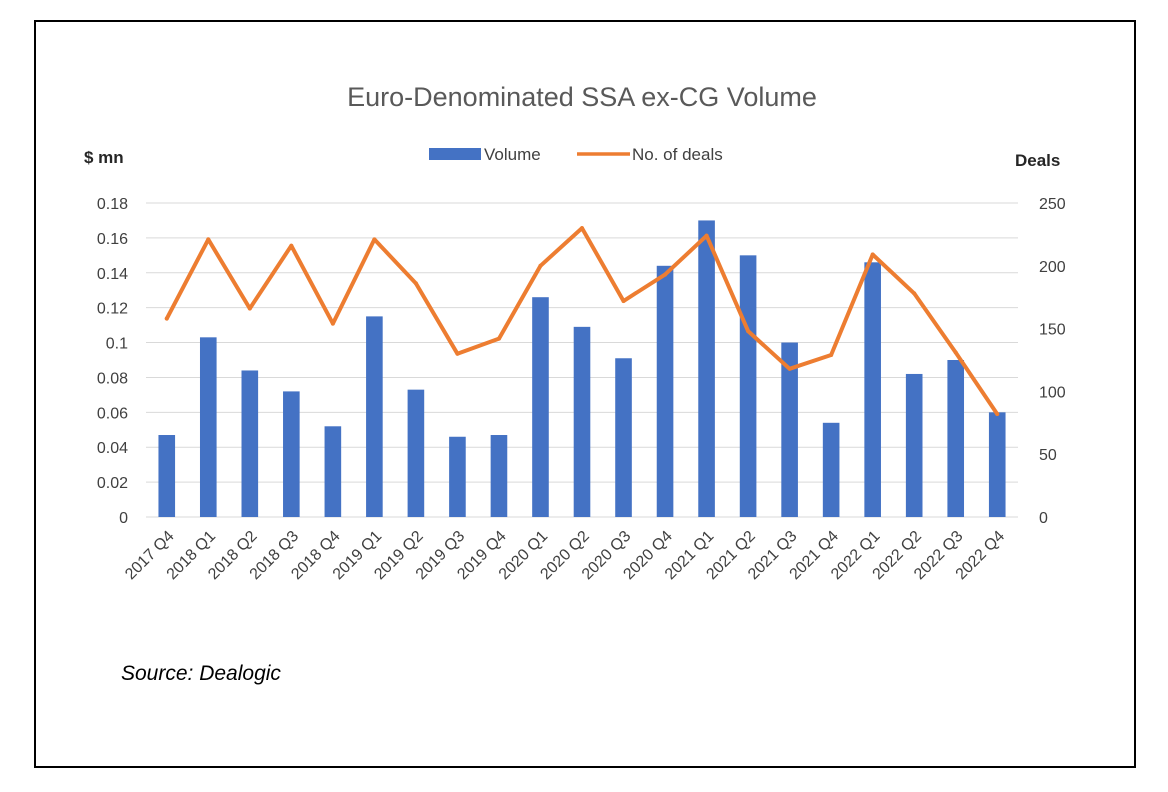 This screenshot has height=792, width=1168. What do you see at coordinates (112, 448) in the screenshot?
I see `left-tick-label: 0.04` at bounding box center [112, 448].